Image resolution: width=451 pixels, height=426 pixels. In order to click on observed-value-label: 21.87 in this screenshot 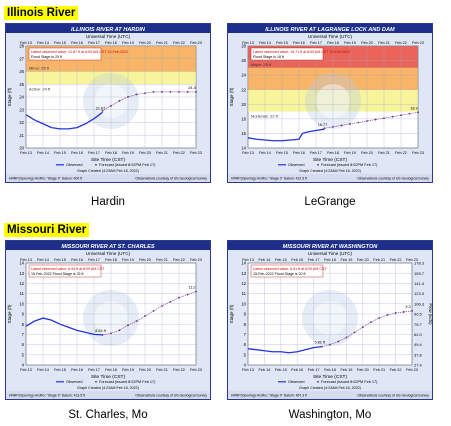, I will do `click(101, 108)`.